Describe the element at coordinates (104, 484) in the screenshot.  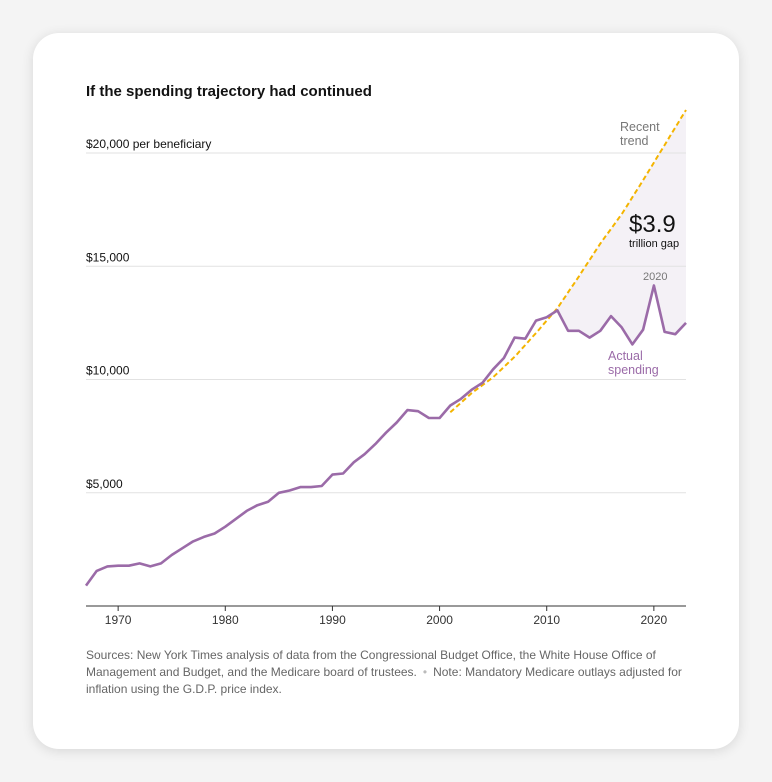
I see `y-tick-label: $5,000` at that location.